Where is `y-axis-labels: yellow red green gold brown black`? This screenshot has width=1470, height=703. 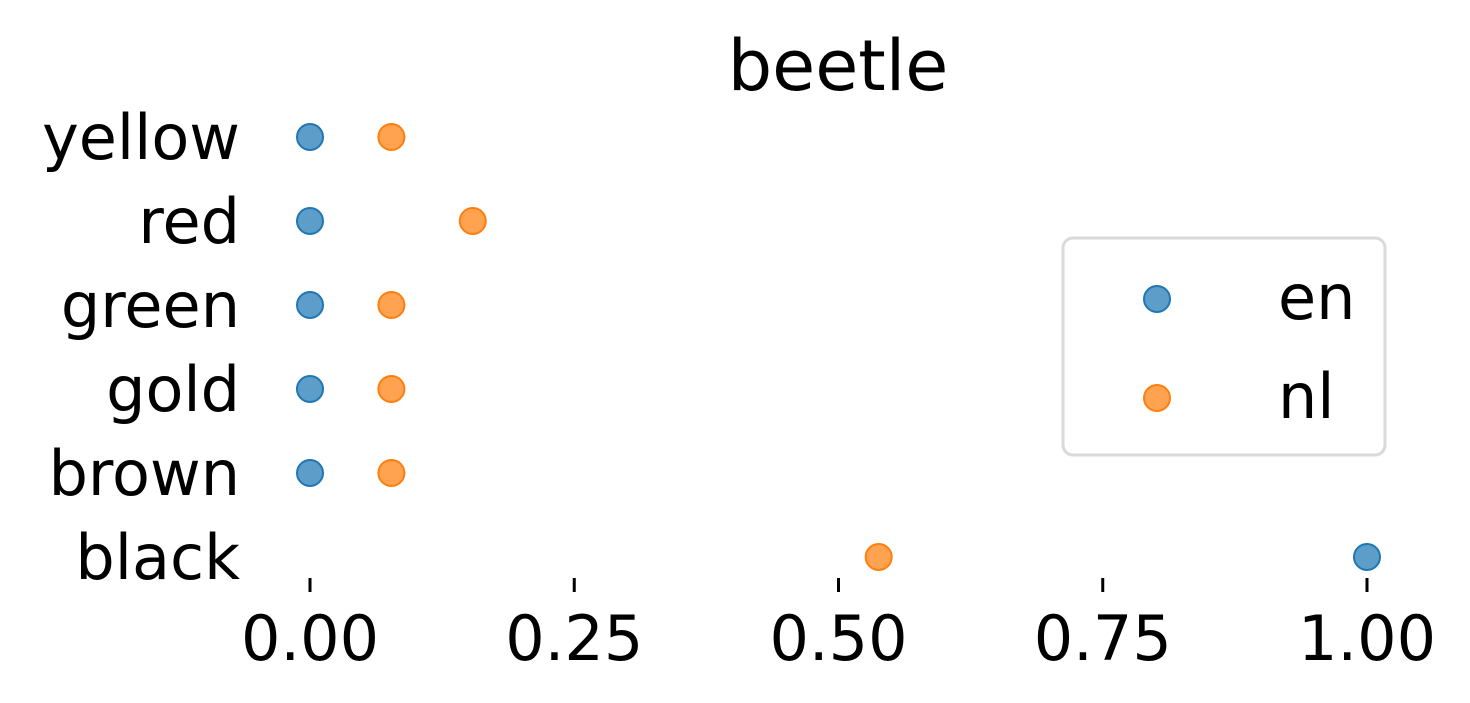 y-axis-labels: yellow red green gold brown black is located at coordinates (141, 347).